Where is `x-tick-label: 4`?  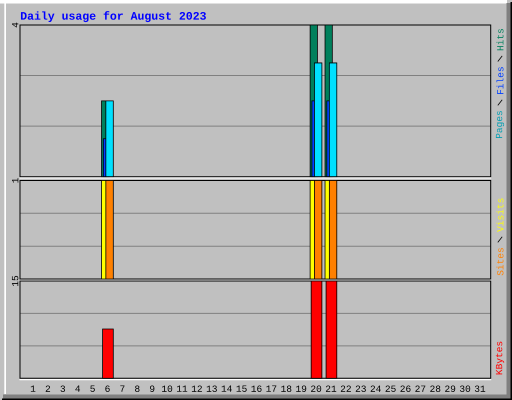 x-tick-label: 4 is located at coordinates (77, 389).